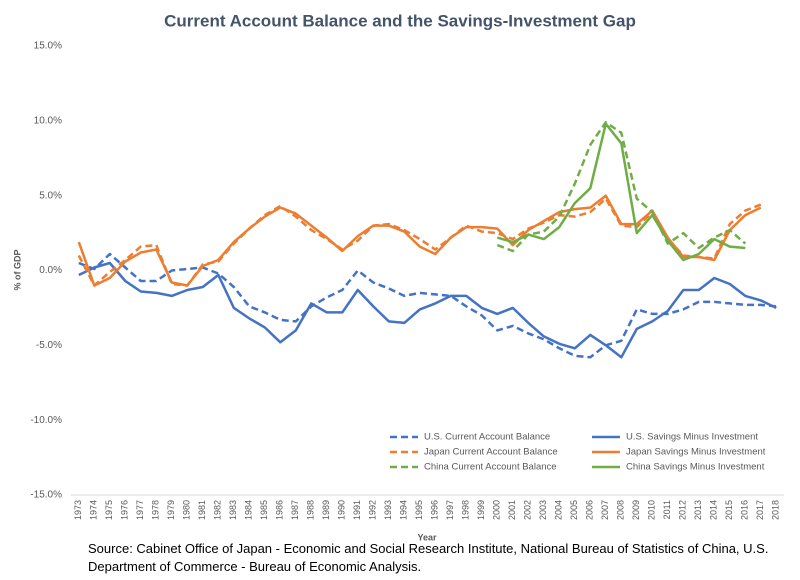  Describe the element at coordinates (652, 510) in the screenshot. I see `x-tick-label: 2010` at that location.